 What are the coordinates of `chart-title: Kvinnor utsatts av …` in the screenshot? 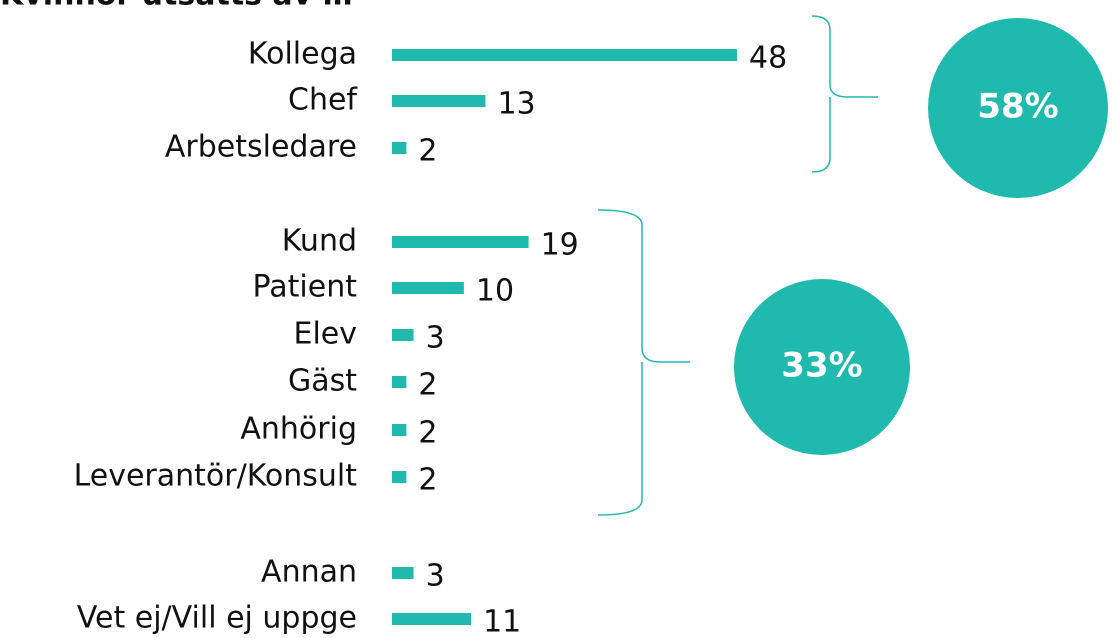 It's located at (176, 6).